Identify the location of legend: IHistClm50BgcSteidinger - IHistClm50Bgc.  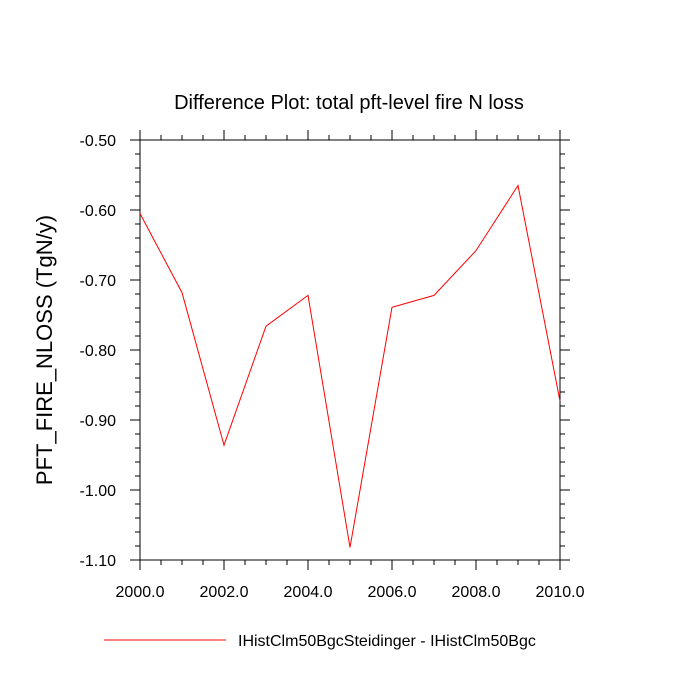
(320, 641).